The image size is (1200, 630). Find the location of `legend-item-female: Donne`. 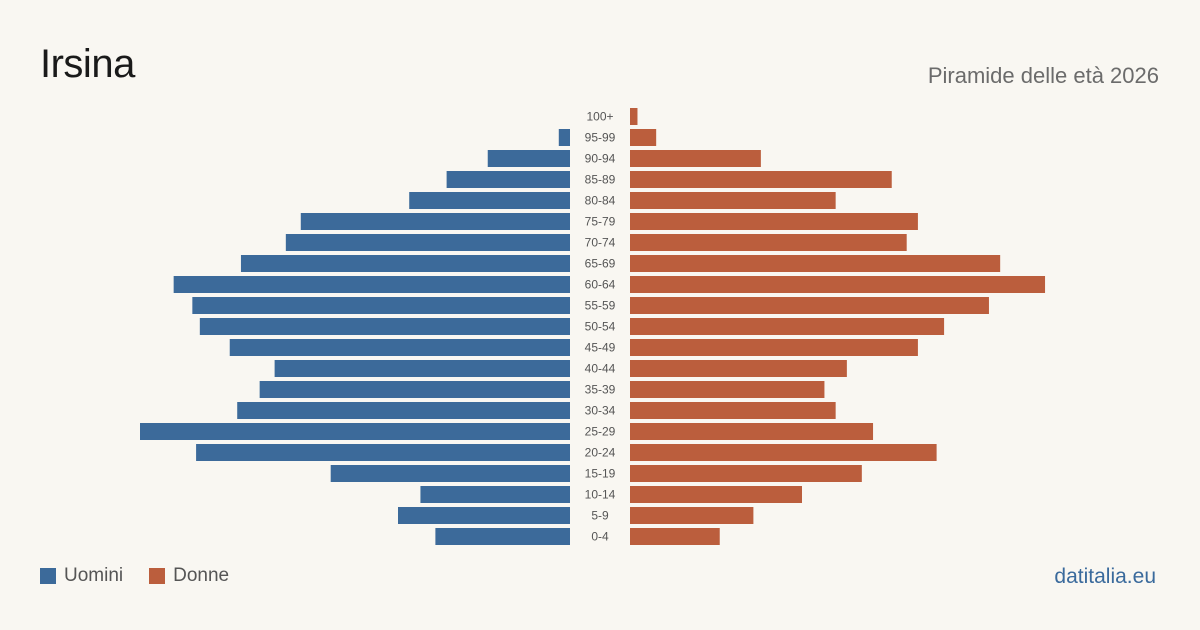

legend-item-female: Donne is located at coordinates (189, 576).